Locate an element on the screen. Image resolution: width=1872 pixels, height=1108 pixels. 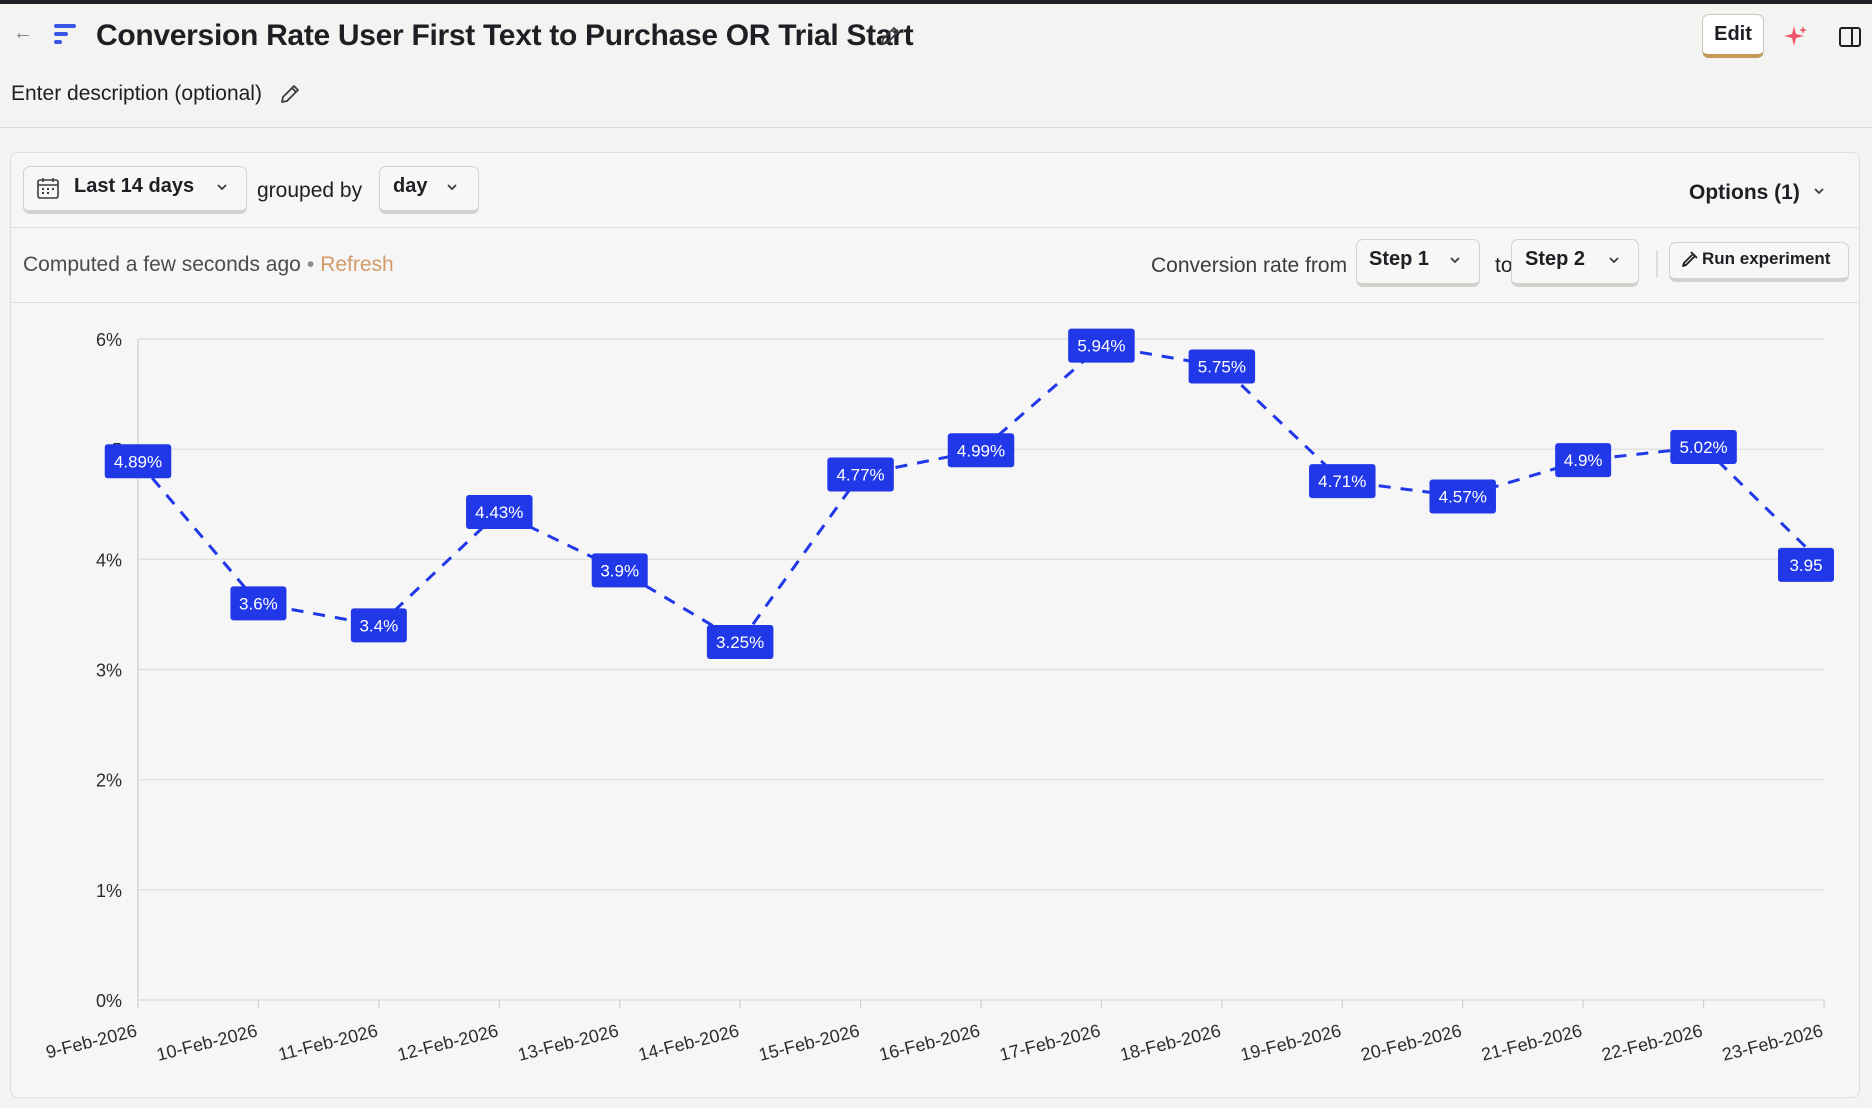
x-tick-label: 17-Feb-2026 is located at coordinates (1050, 1042).